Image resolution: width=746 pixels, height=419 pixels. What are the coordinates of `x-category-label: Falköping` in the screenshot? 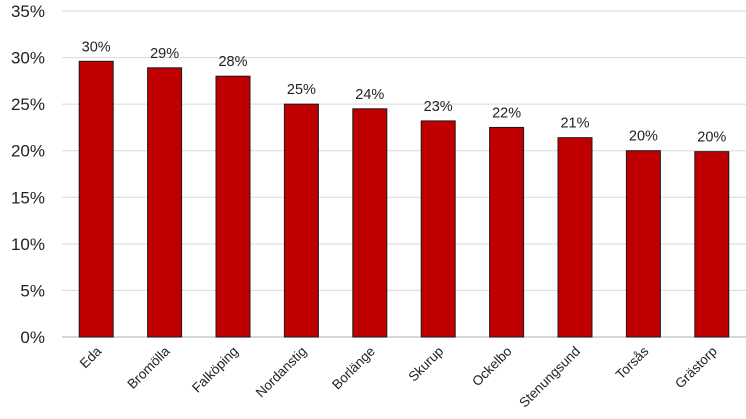 It's located at (215, 370).